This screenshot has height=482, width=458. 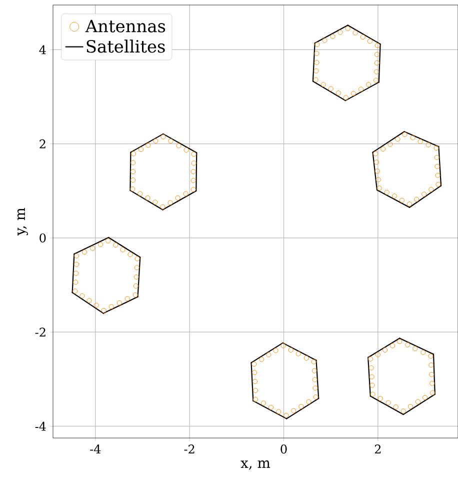 I want to click on y-tick-label: 4, so click(x=42, y=49).